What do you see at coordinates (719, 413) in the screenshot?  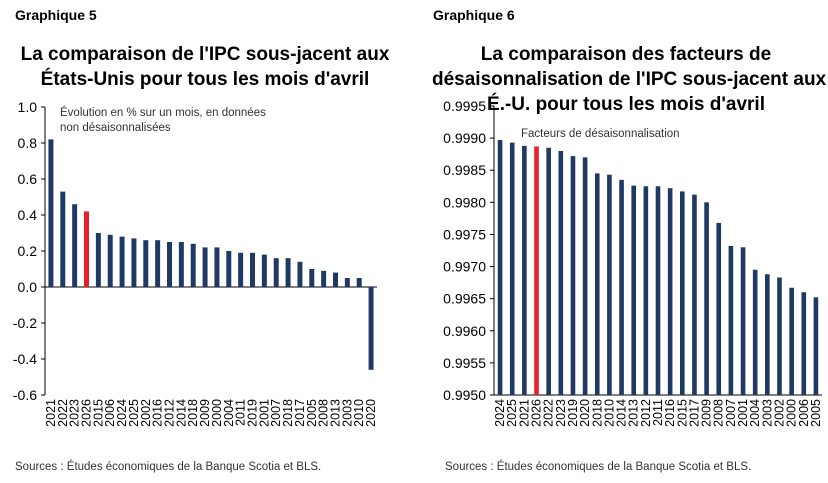 I see `chart-6-x-tick-label: 2008` at bounding box center [719, 413].